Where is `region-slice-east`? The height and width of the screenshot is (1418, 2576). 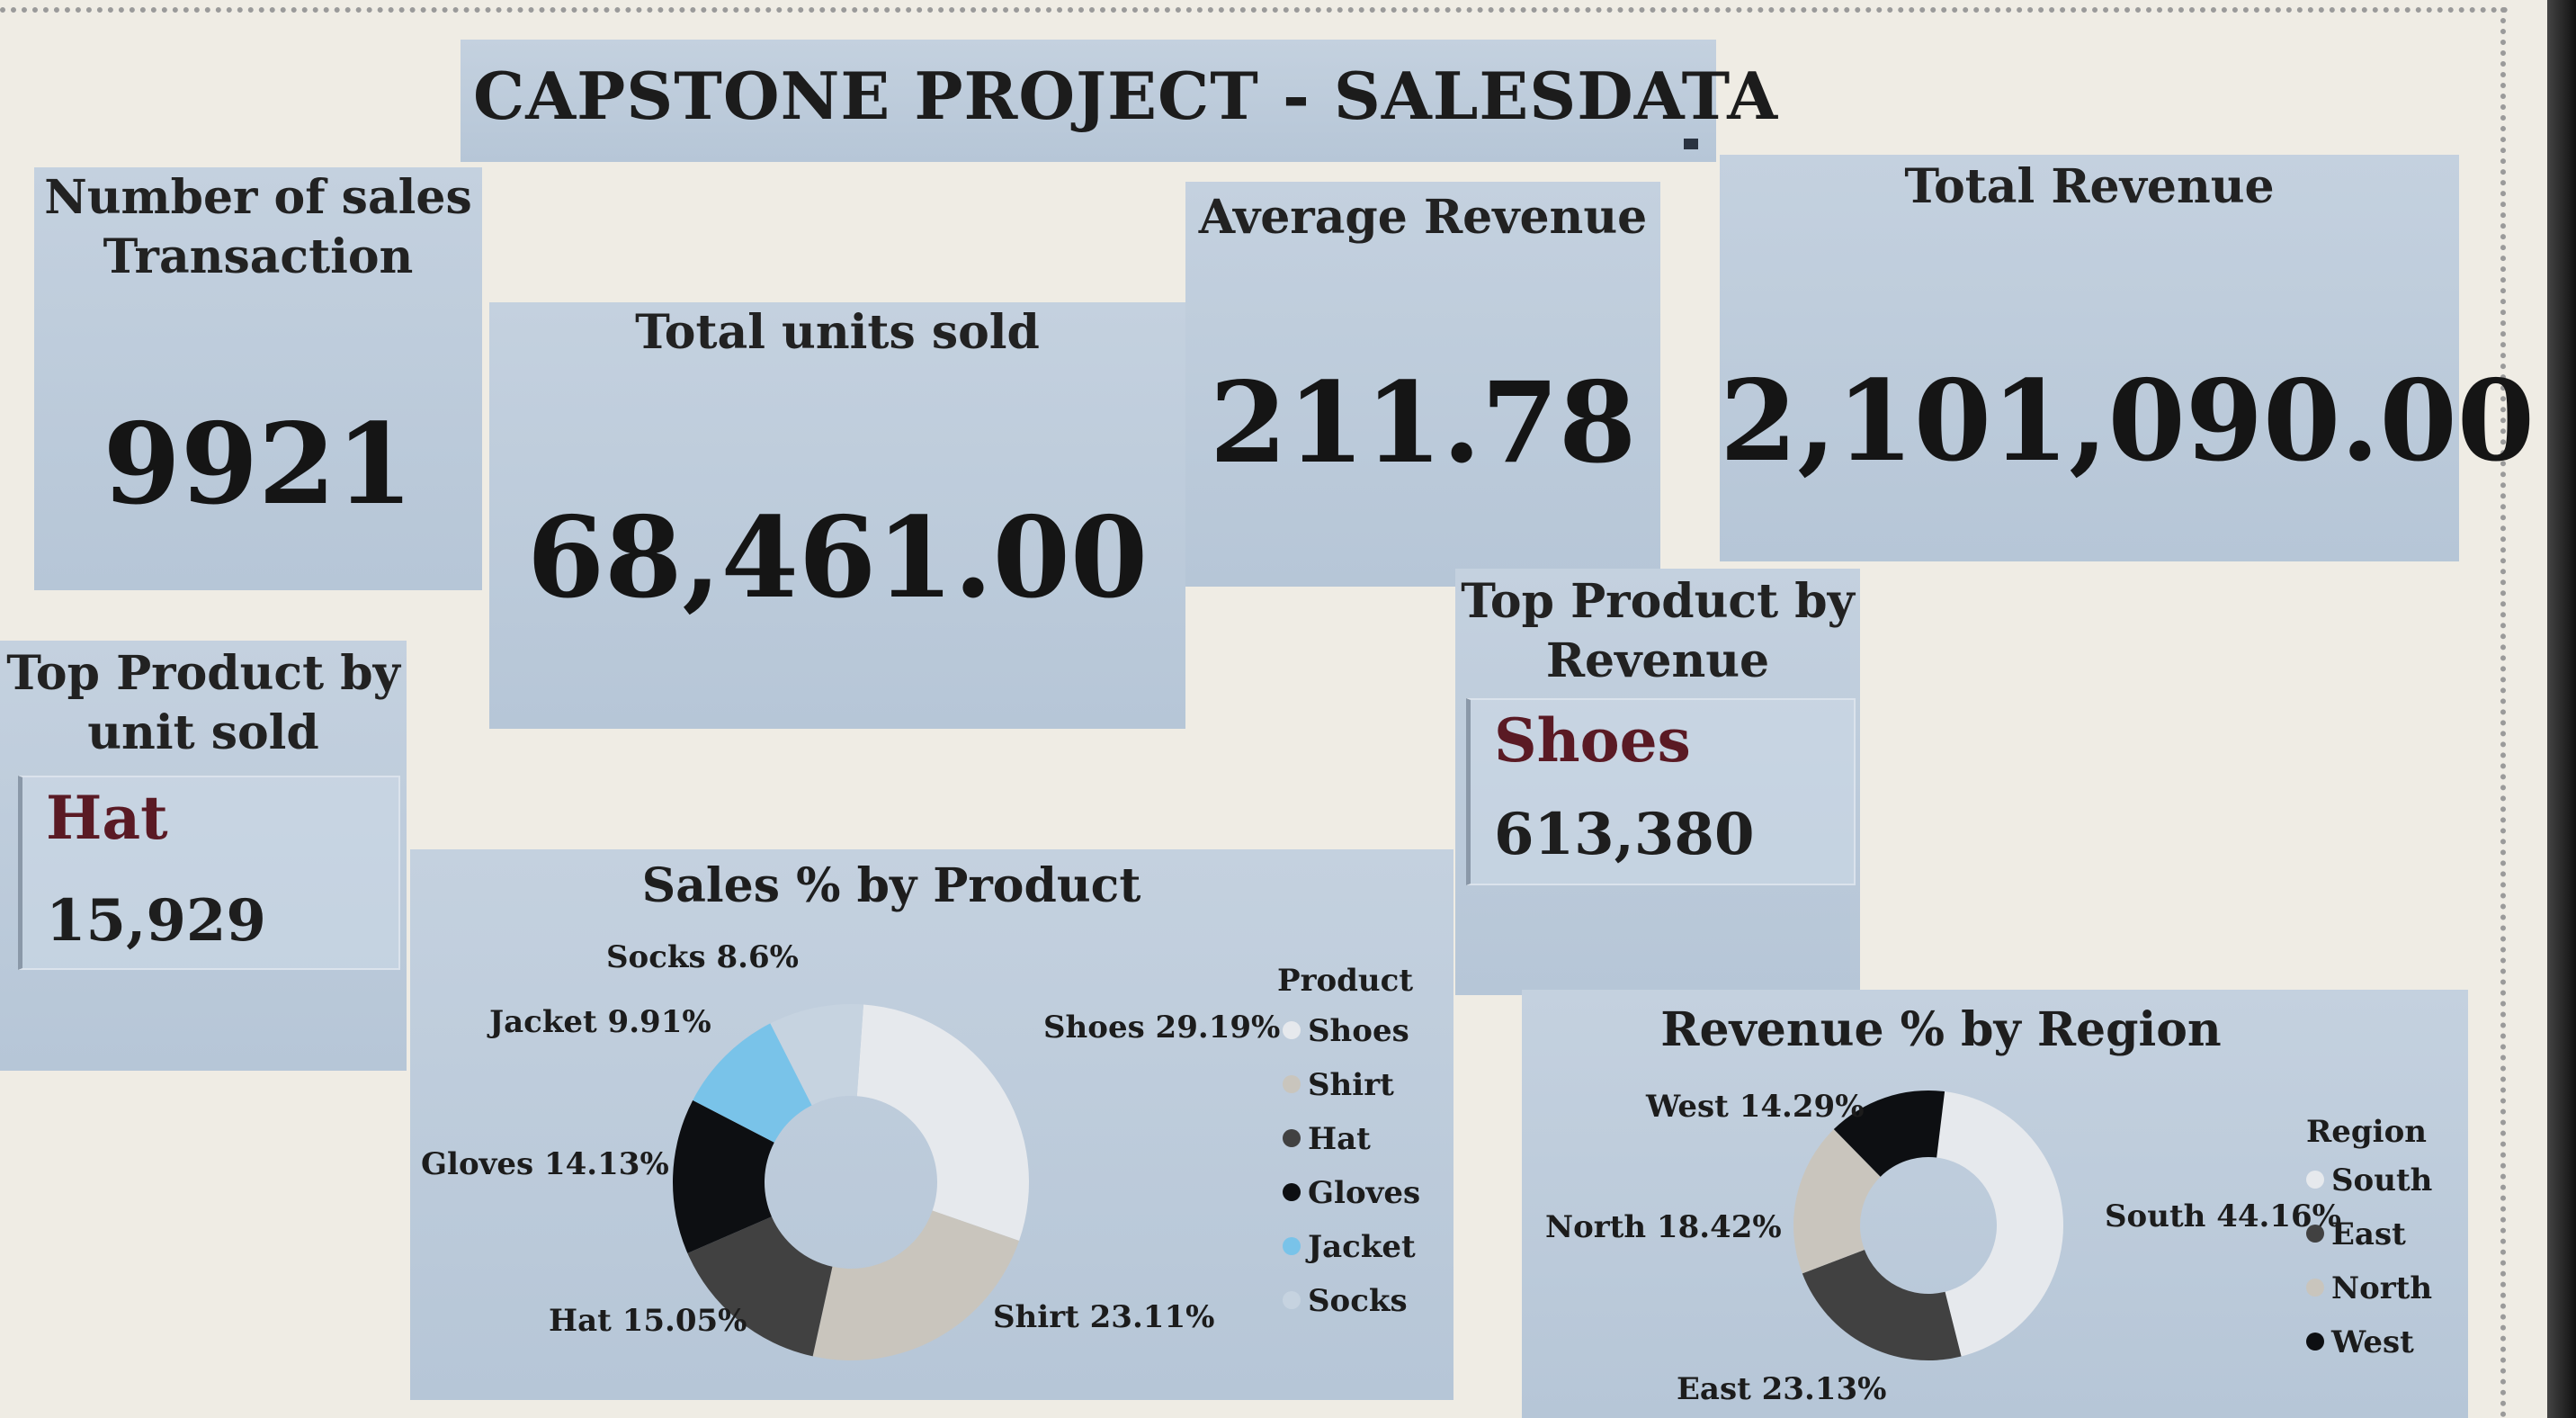
region-slice-east is located at coordinates (1882, 1305).